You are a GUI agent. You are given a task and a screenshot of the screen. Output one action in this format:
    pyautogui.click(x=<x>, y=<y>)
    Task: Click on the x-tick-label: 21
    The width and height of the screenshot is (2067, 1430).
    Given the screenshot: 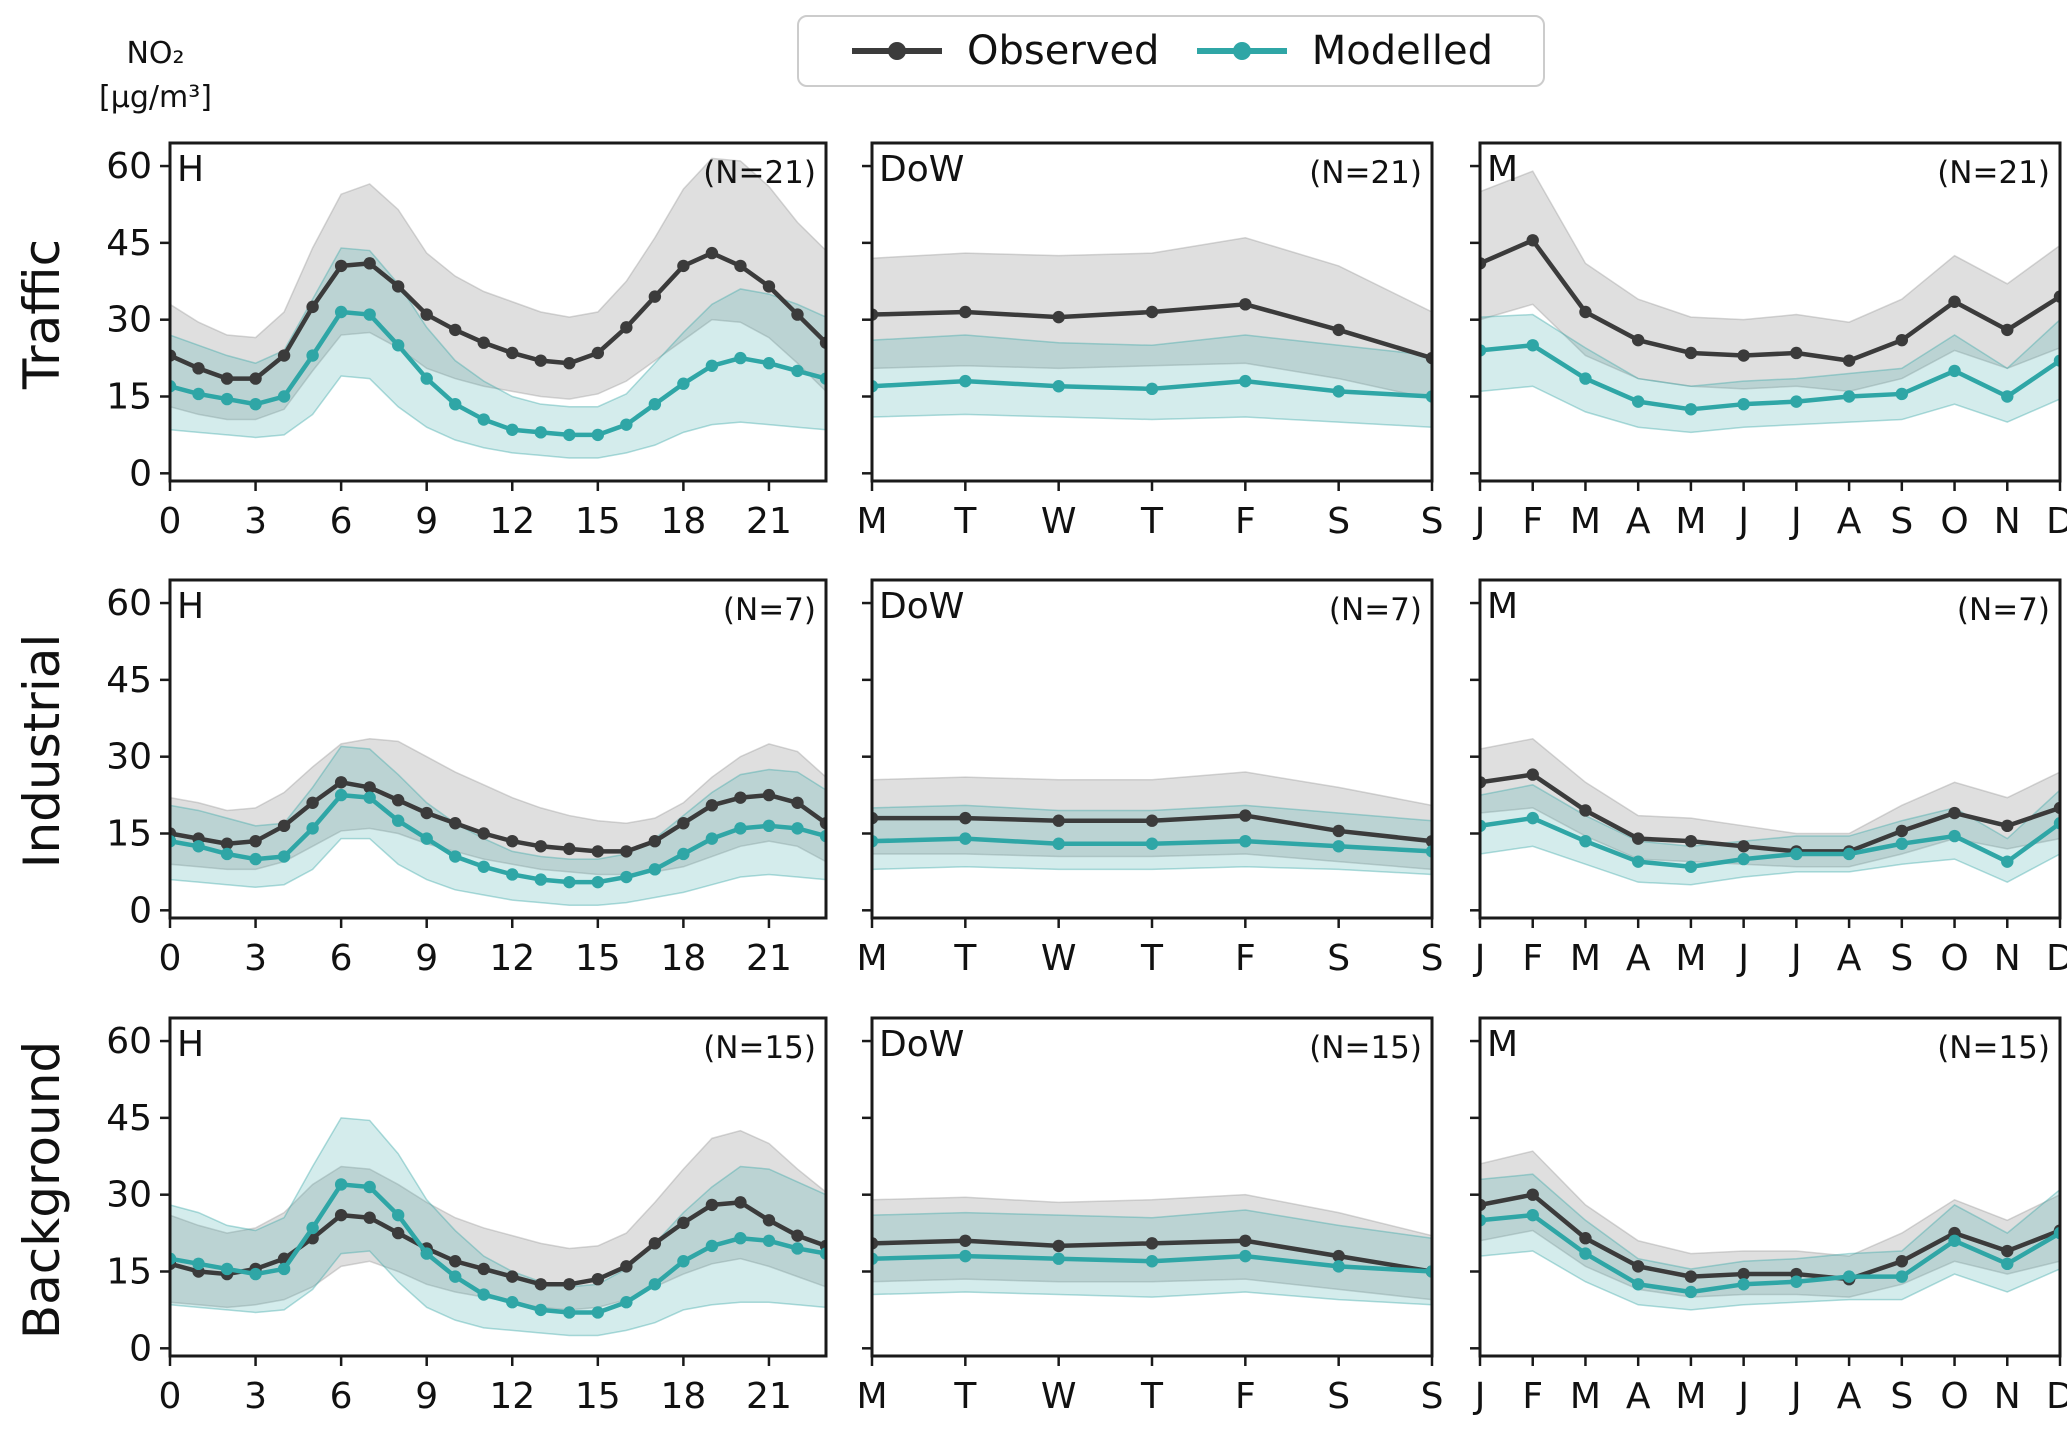 What is the action you would take?
    pyautogui.click(x=769, y=521)
    